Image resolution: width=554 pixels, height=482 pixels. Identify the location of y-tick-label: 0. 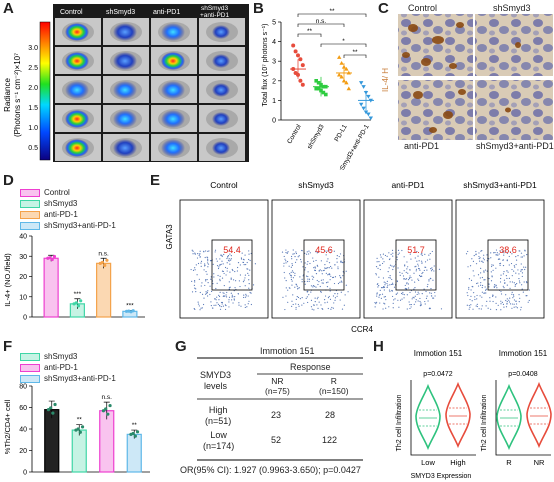
(274, 121).